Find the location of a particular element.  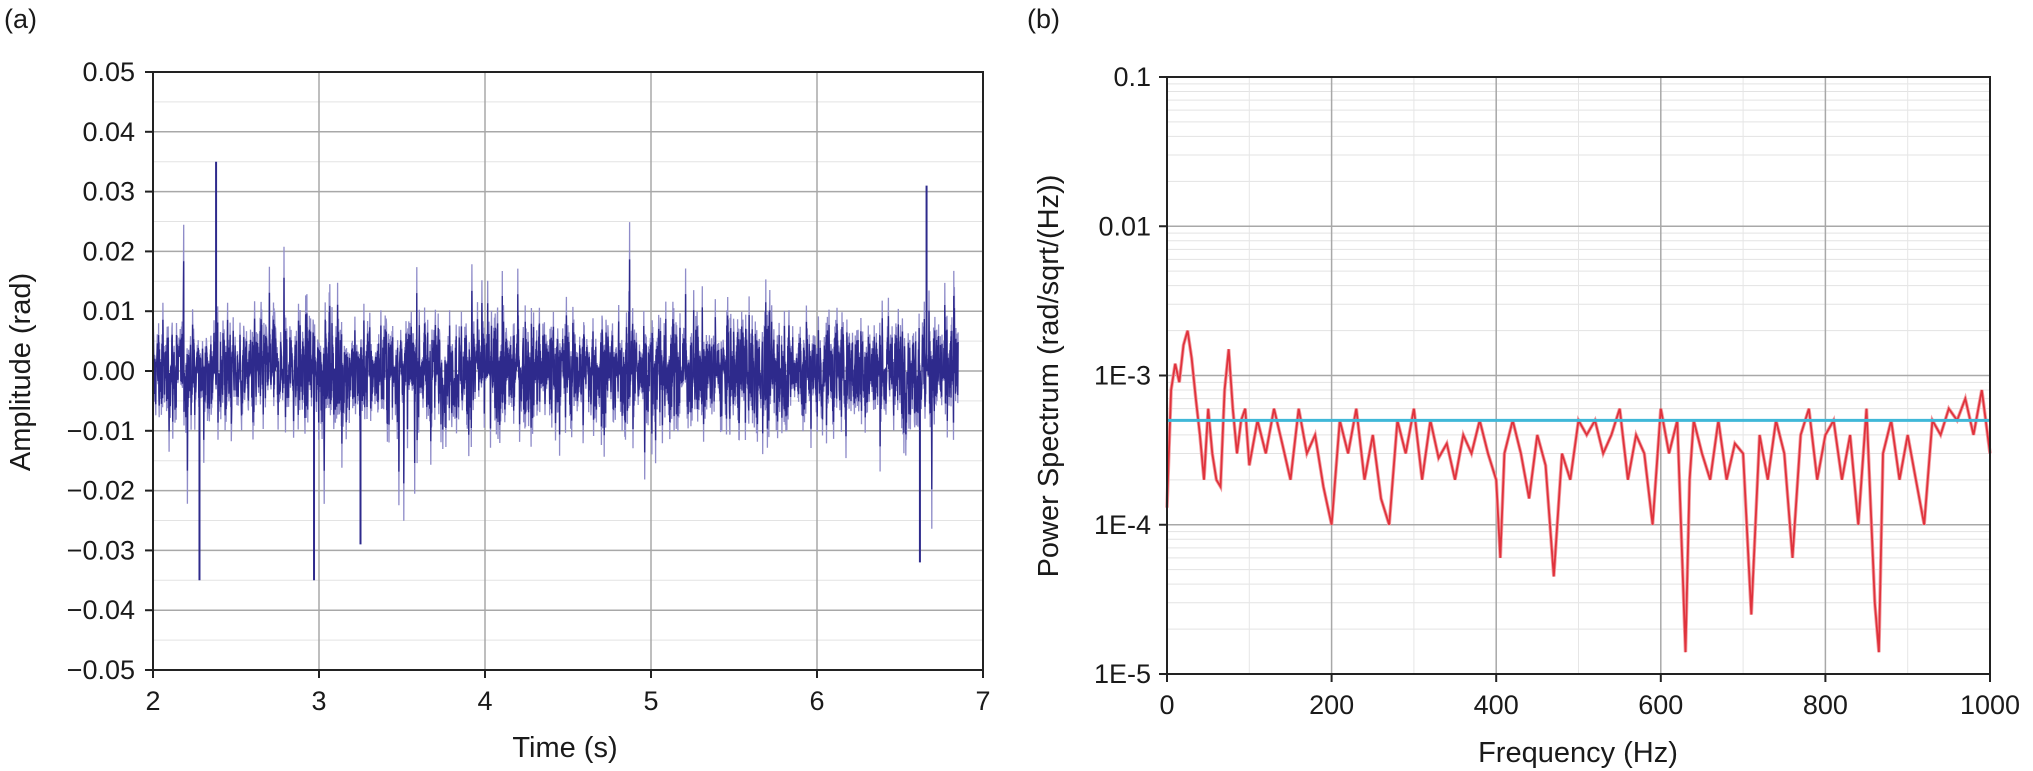

x-axis-label-a: Time (s) is located at coordinates (564, 748).